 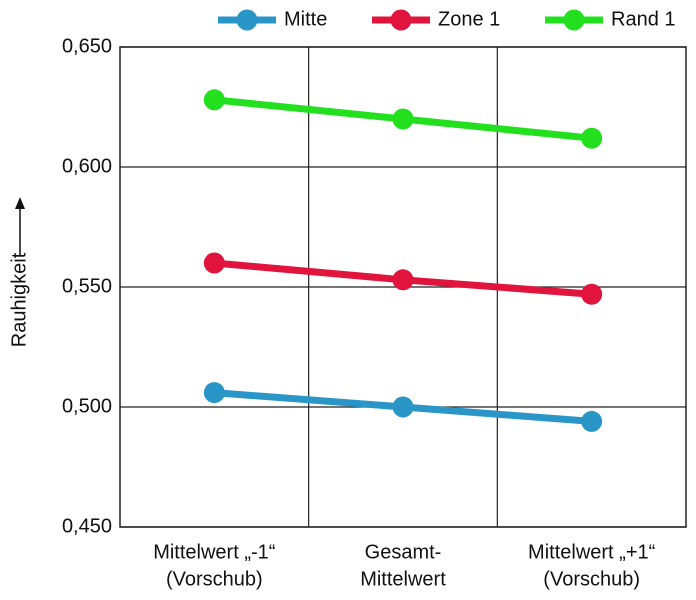 I want to click on y-tick-label: 0,600, so click(x=87, y=166).